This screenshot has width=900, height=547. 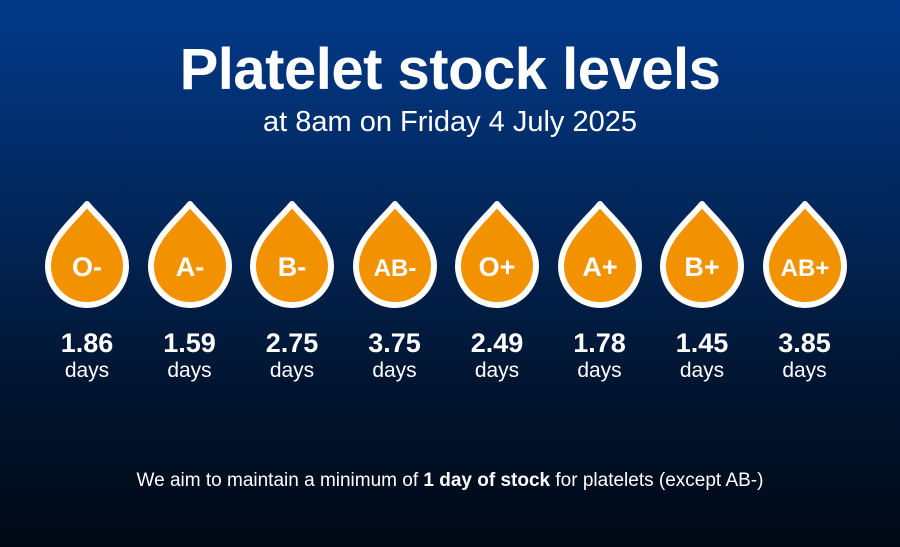 I want to click on drop-item: AB- 3.75 days, so click(x=395, y=292).